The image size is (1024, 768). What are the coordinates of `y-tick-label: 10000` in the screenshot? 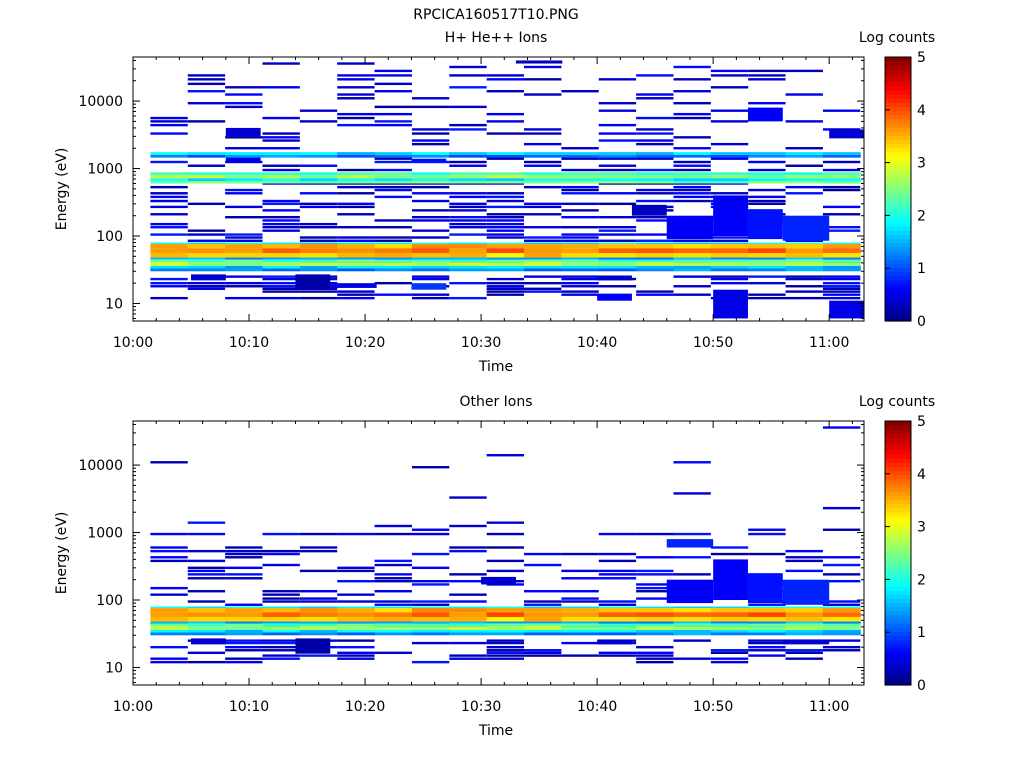 It's located at (100, 102).